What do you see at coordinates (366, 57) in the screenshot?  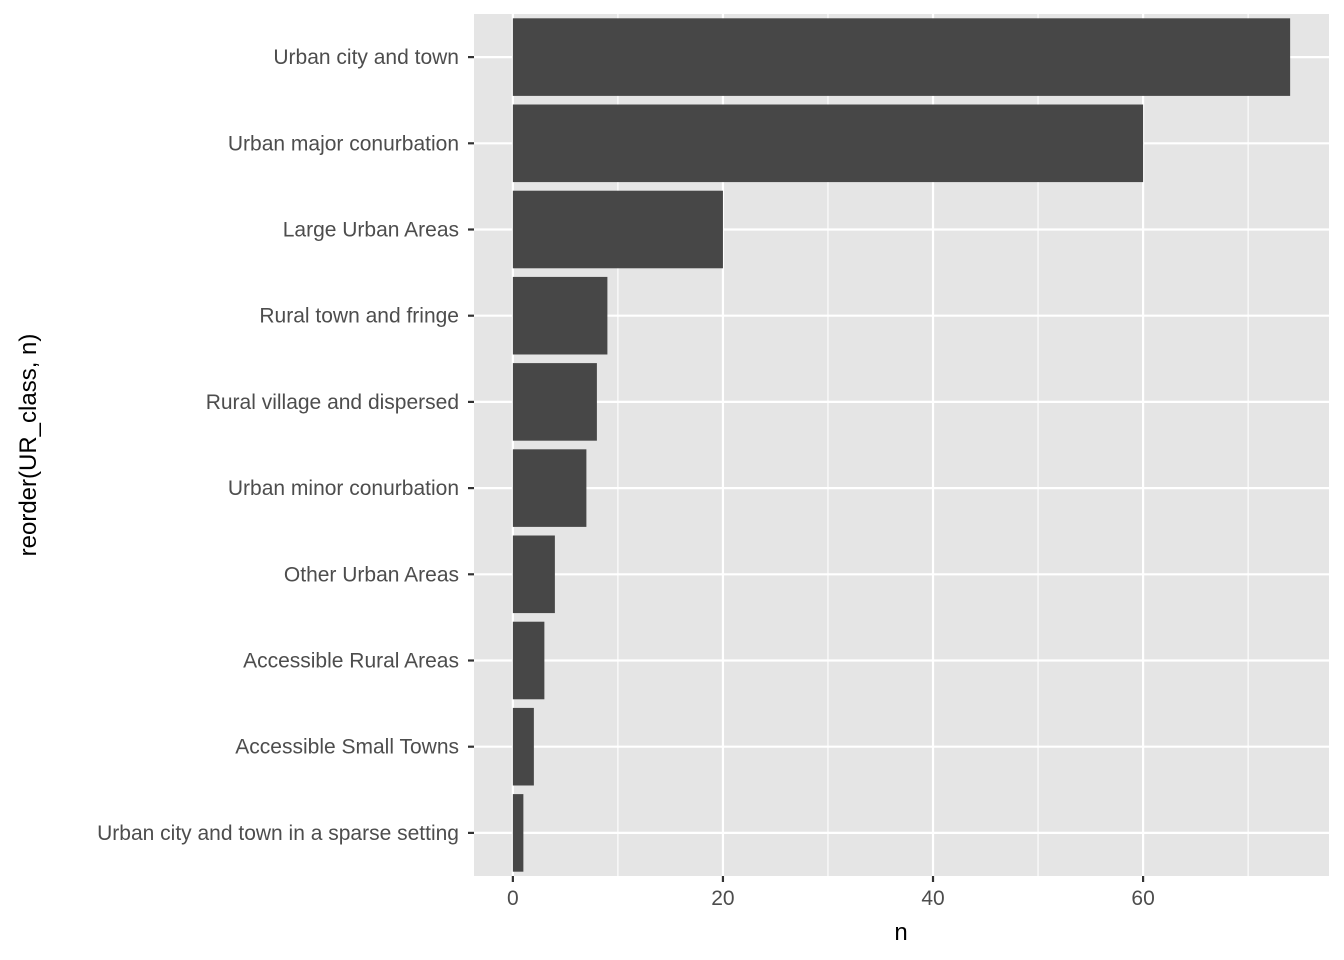 I see `y-tick-label: Urban city and town` at bounding box center [366, 57].